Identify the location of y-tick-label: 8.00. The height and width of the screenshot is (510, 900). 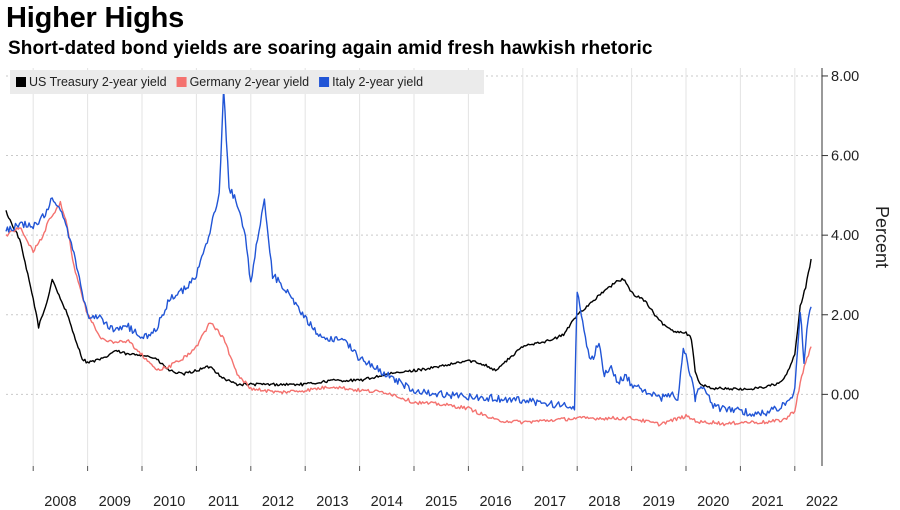
(845, 77).